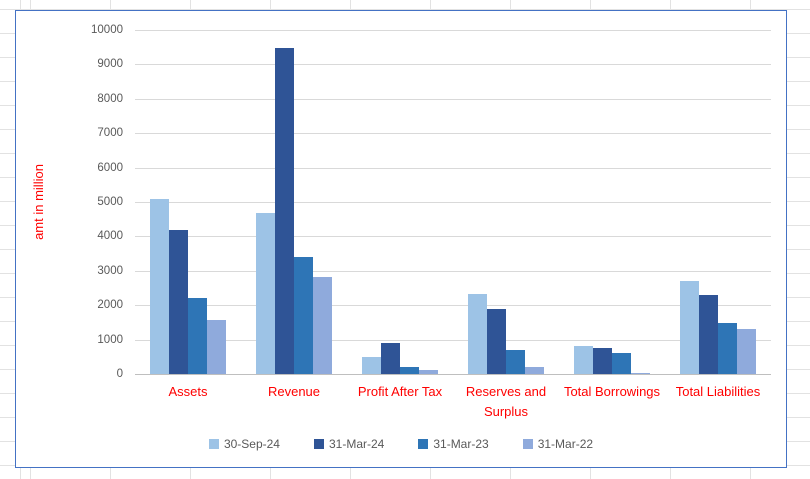 The height and width of the screenshot is (479, 810). Describe the element at coordinates (612, 391) in the screenshot. I see `category-label: Total Borrowings` at that location.